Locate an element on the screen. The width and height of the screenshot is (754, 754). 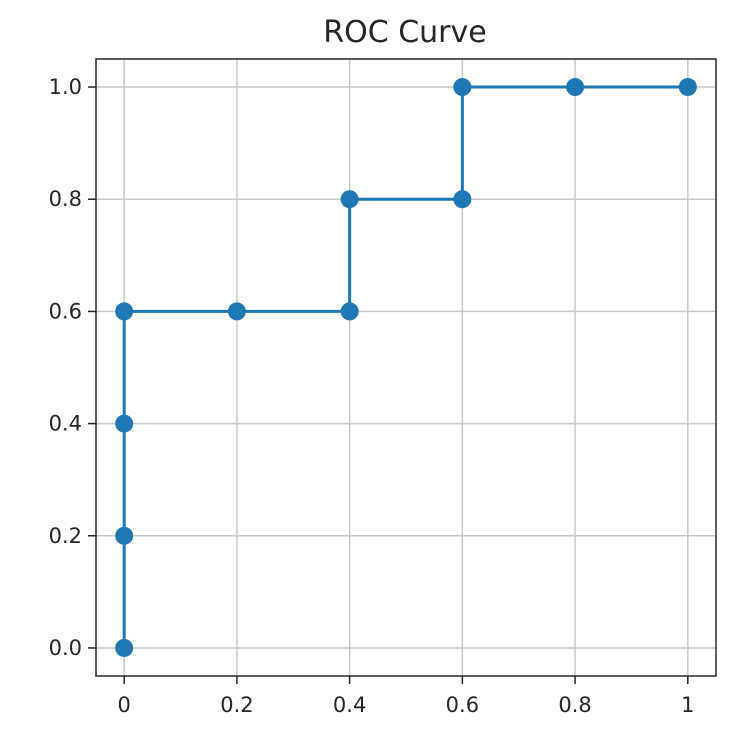
x-tick-label: 0.4 is located at coordinates (349, 705).